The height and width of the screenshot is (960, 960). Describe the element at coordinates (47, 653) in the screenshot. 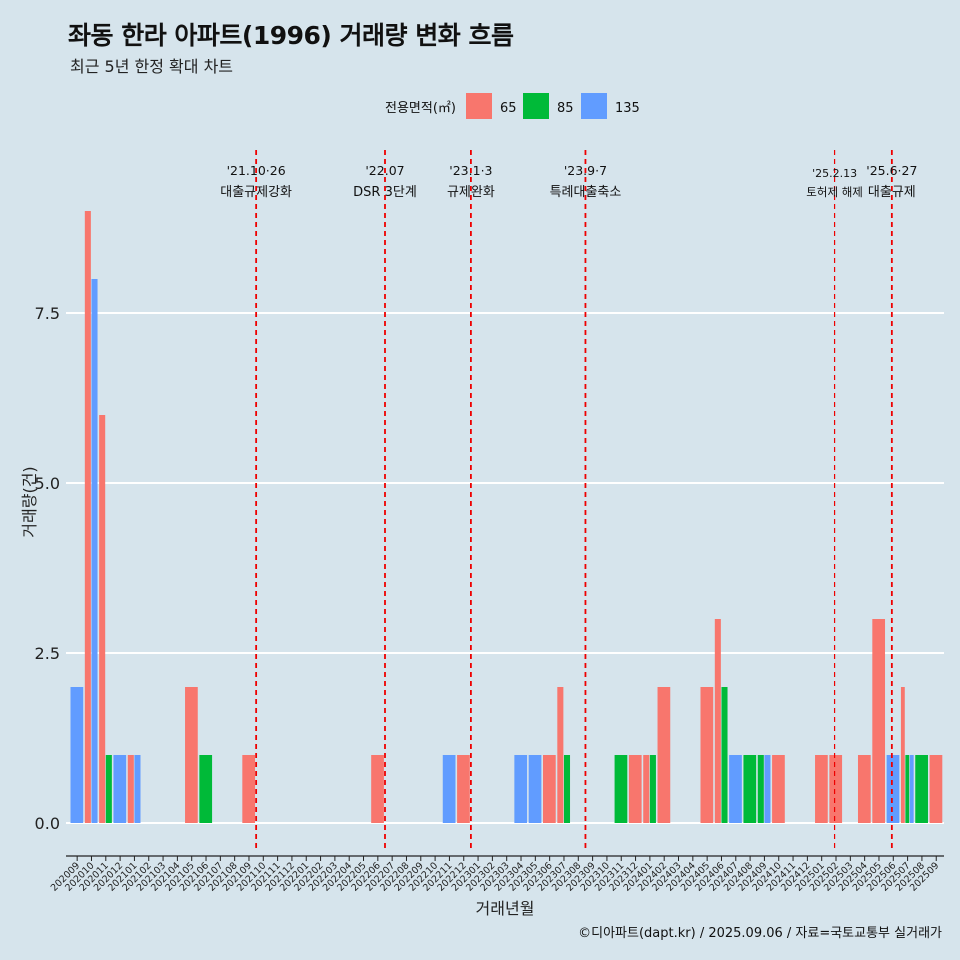

I see `y-tick-label: 2.5` at that location.